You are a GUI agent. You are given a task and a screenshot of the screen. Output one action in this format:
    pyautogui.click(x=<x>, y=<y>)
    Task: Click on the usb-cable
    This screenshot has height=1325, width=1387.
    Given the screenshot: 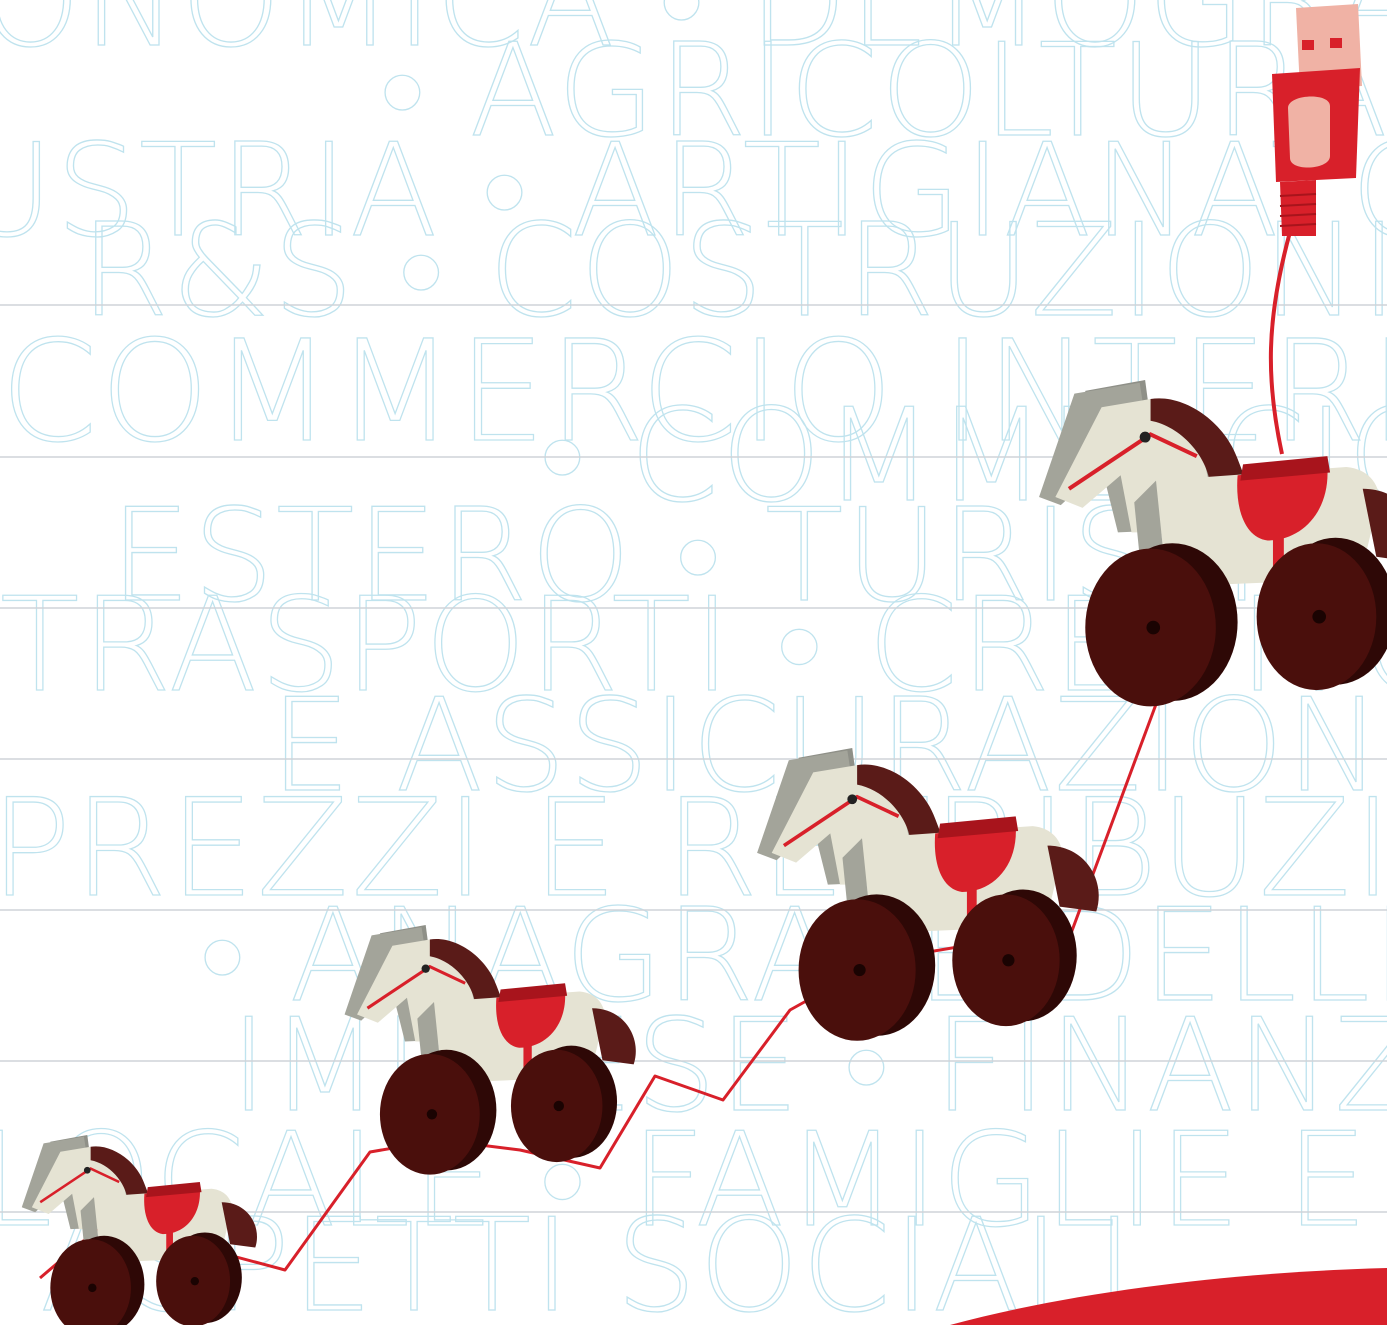 What is the action you would take?
    pyautogui.click(x=1280, y=343)
    